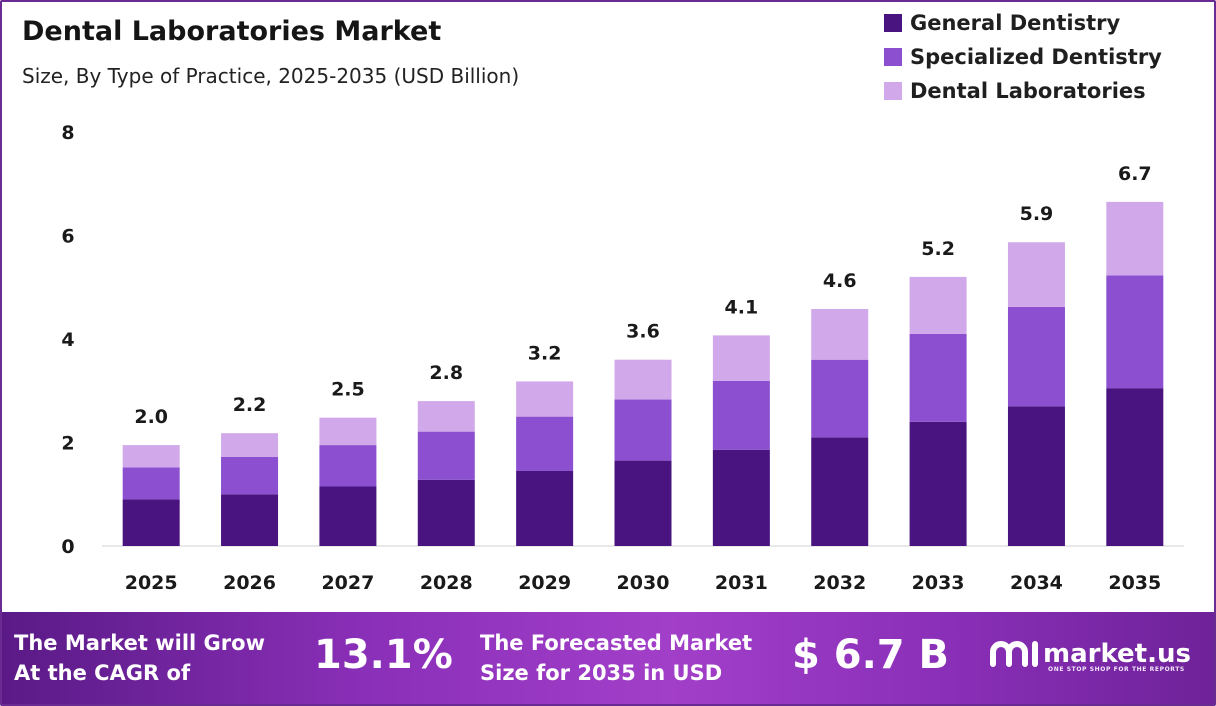 The width and height of the screenshot is (1216, 706). I want to click on bar-total-label: 4.1, so click(742, 307).